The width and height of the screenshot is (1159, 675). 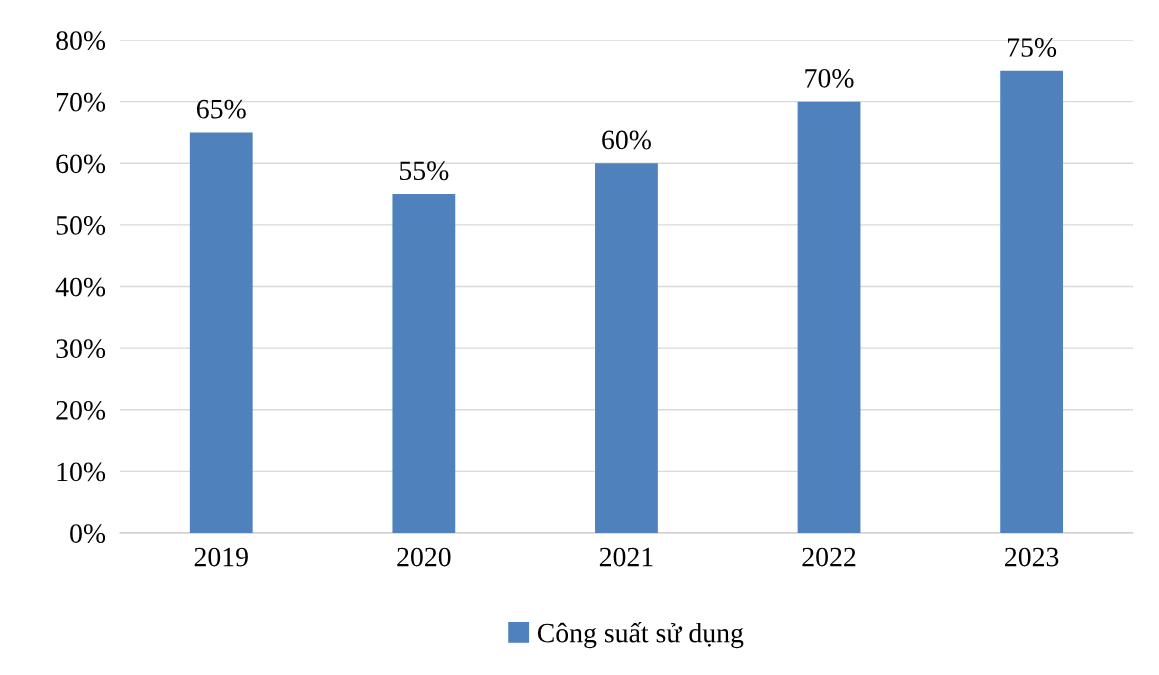 I want to click on data-label: 70%, so click(x=829, y=78).